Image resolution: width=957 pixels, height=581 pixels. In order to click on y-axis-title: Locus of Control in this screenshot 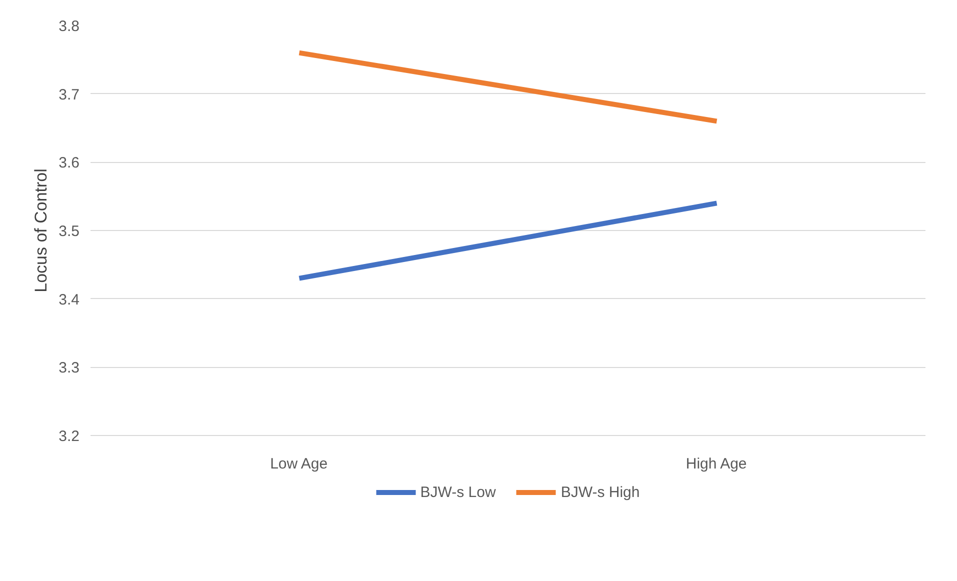, I will do `click(41, 230)`.